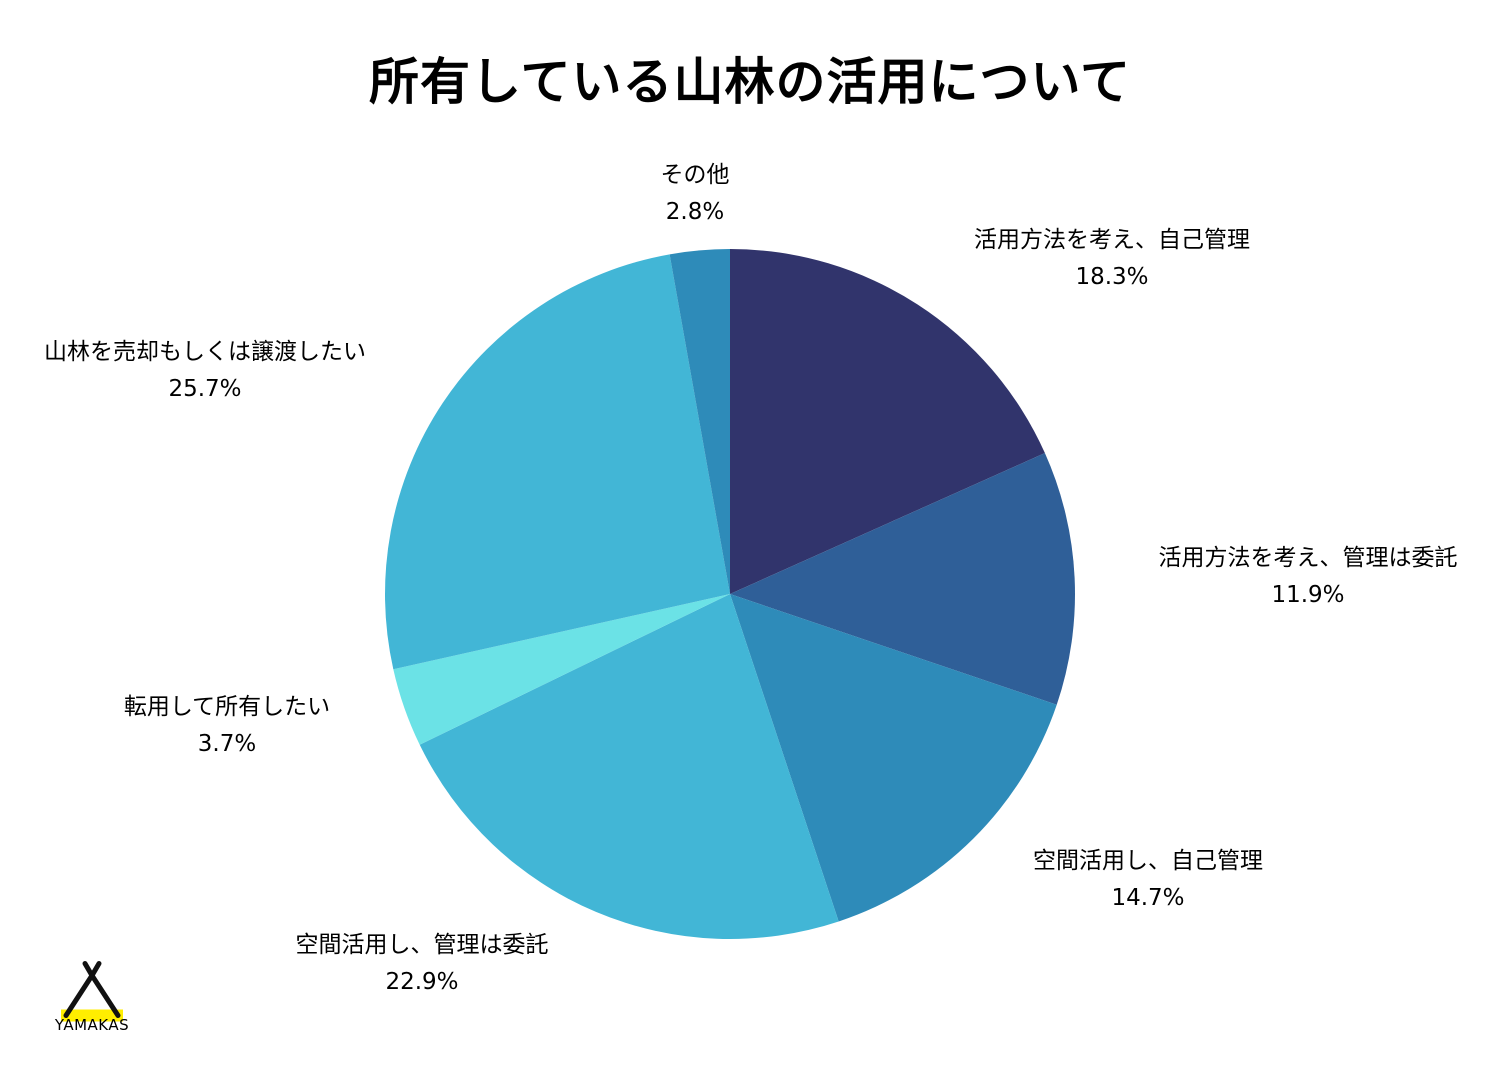 The width and height of the screenshot is (1500, 1080). I want to click on slice-label-0: 活用方法を考え、自己管理 18.3%, so click(1112, 259).